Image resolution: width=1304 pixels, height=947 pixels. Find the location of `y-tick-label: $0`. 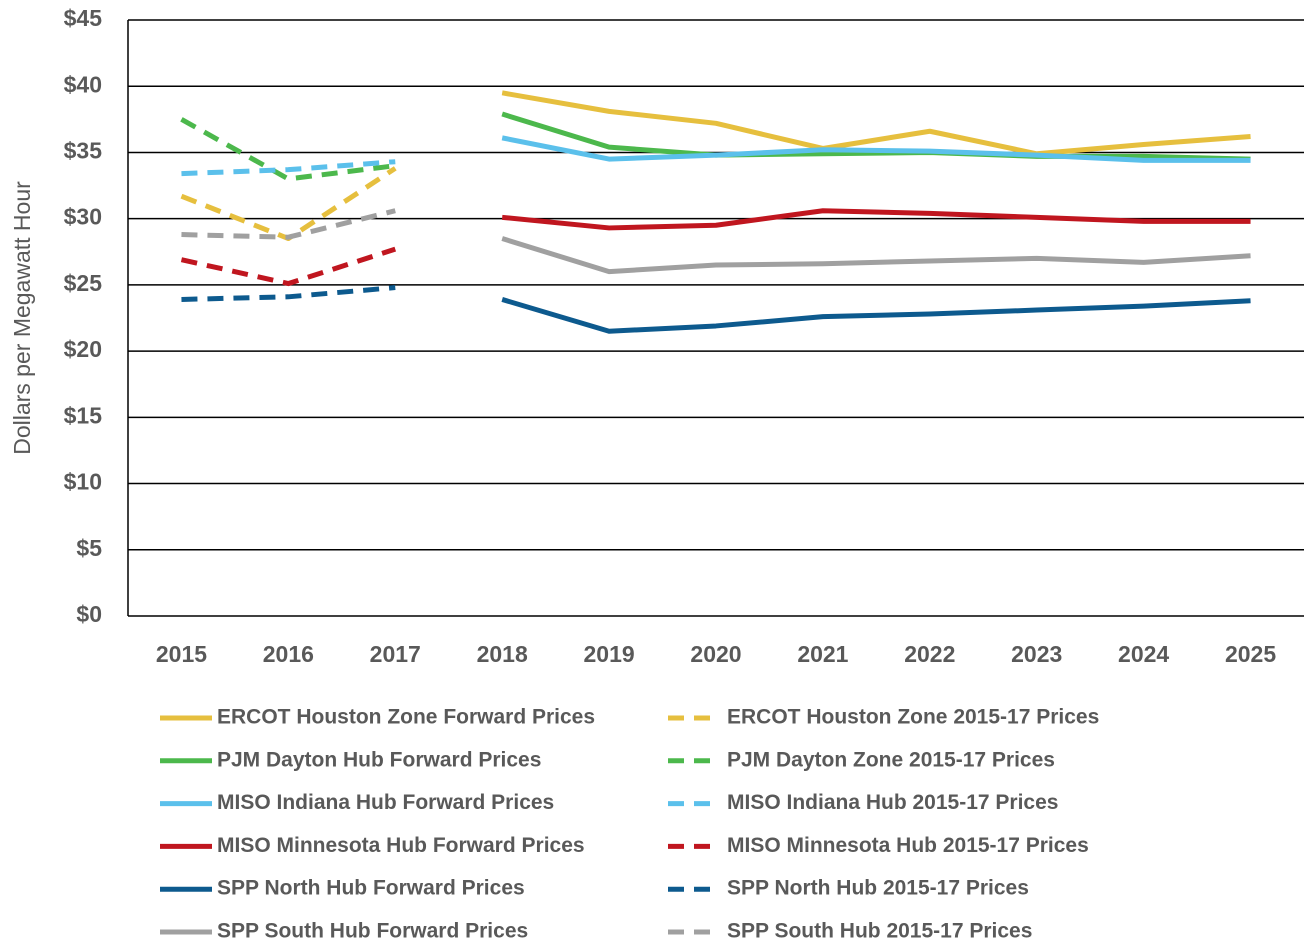

y-tick-label: $0 is located at coordinates (89, 614).